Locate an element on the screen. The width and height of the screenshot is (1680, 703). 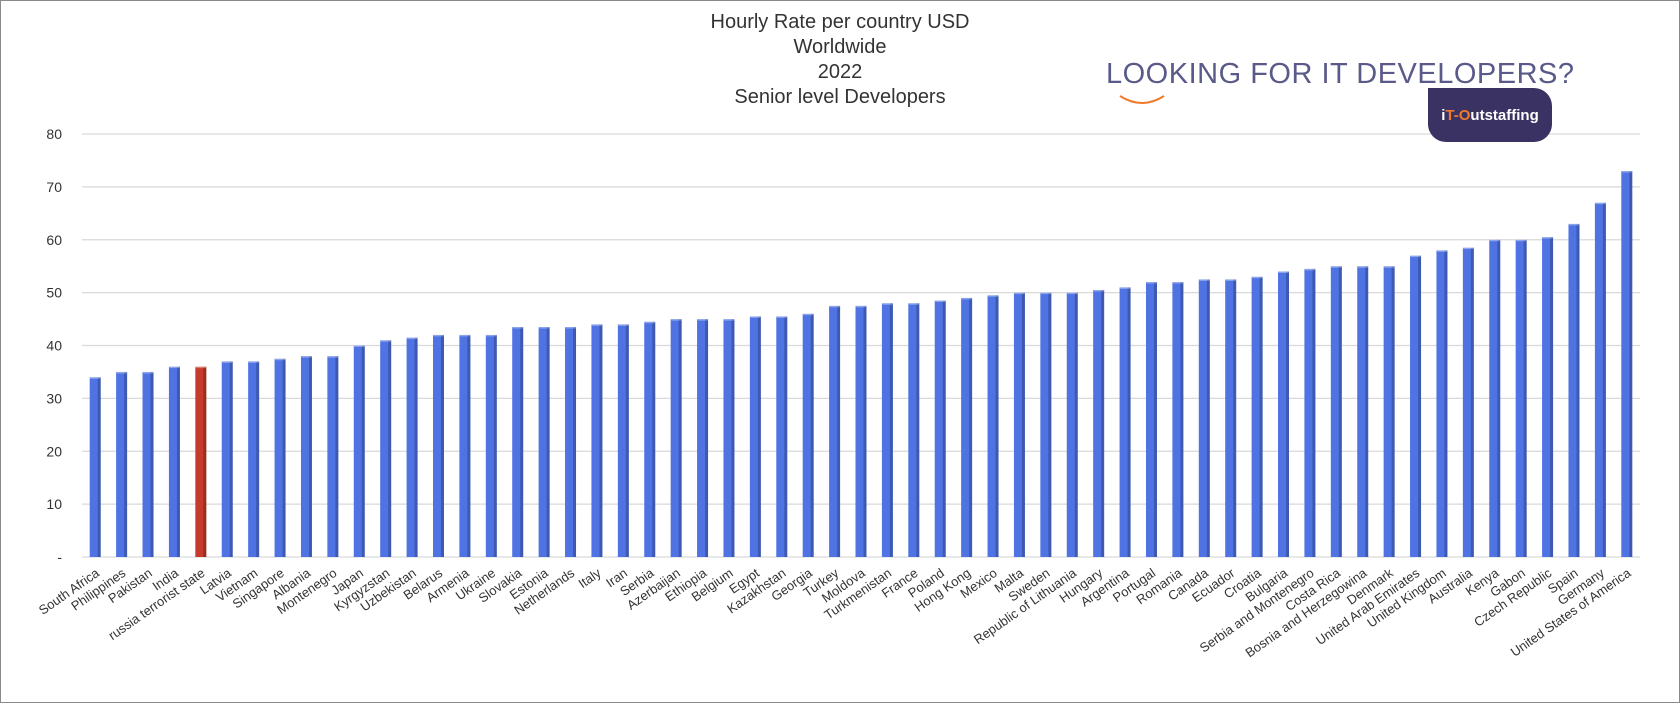
y-tick-label: 80 is located at coordinates (54, 134).